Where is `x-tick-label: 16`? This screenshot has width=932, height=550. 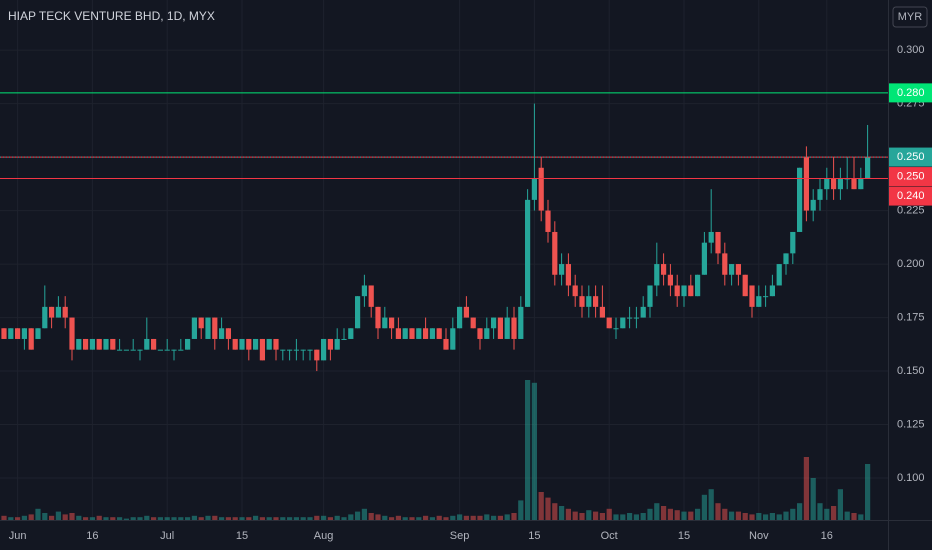 x-tick-label: 16 is located at coordinates (92, 536).